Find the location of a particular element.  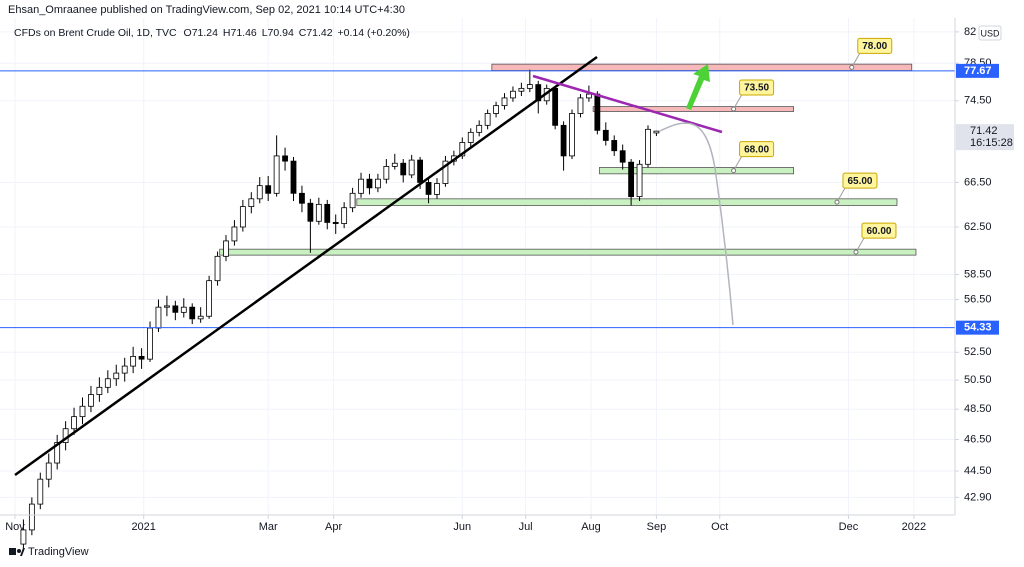

ohlc-open: O71.24 is located at coordinates (201, 33).